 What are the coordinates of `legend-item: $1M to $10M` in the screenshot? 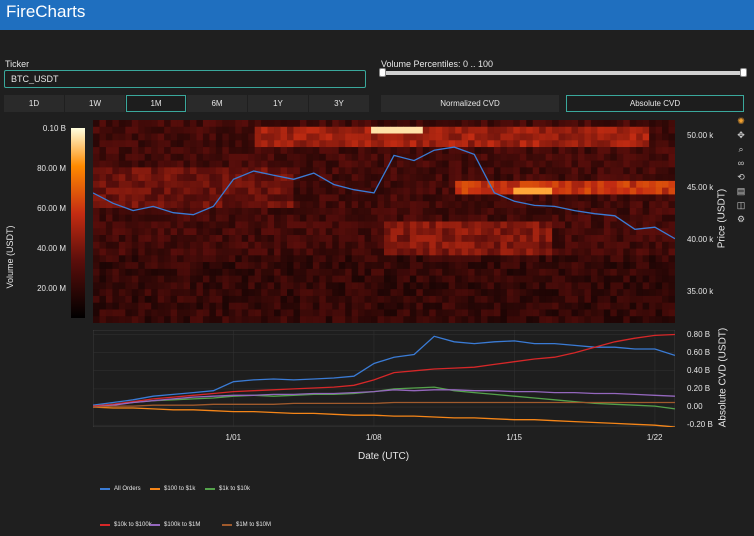 It's located at (246, 525).